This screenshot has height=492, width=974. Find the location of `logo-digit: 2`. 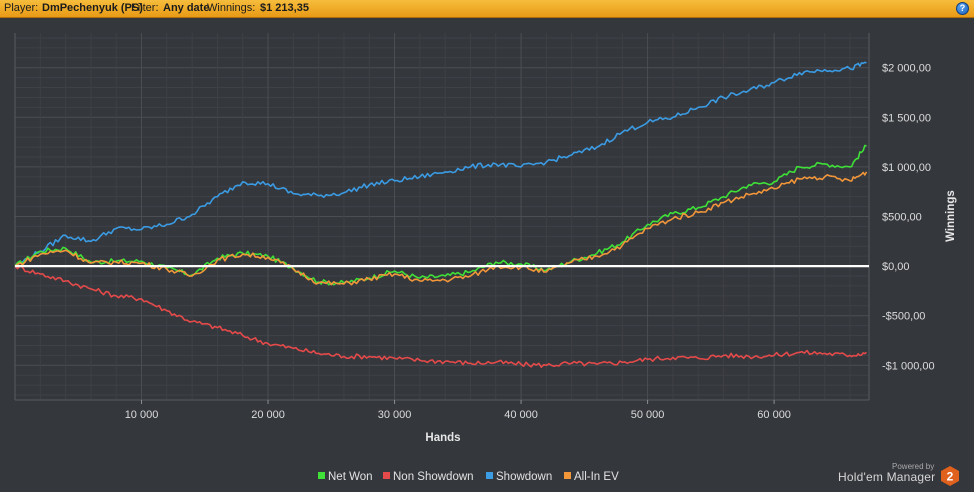

logo-digit: 2 is located at coordinates (950, 477).